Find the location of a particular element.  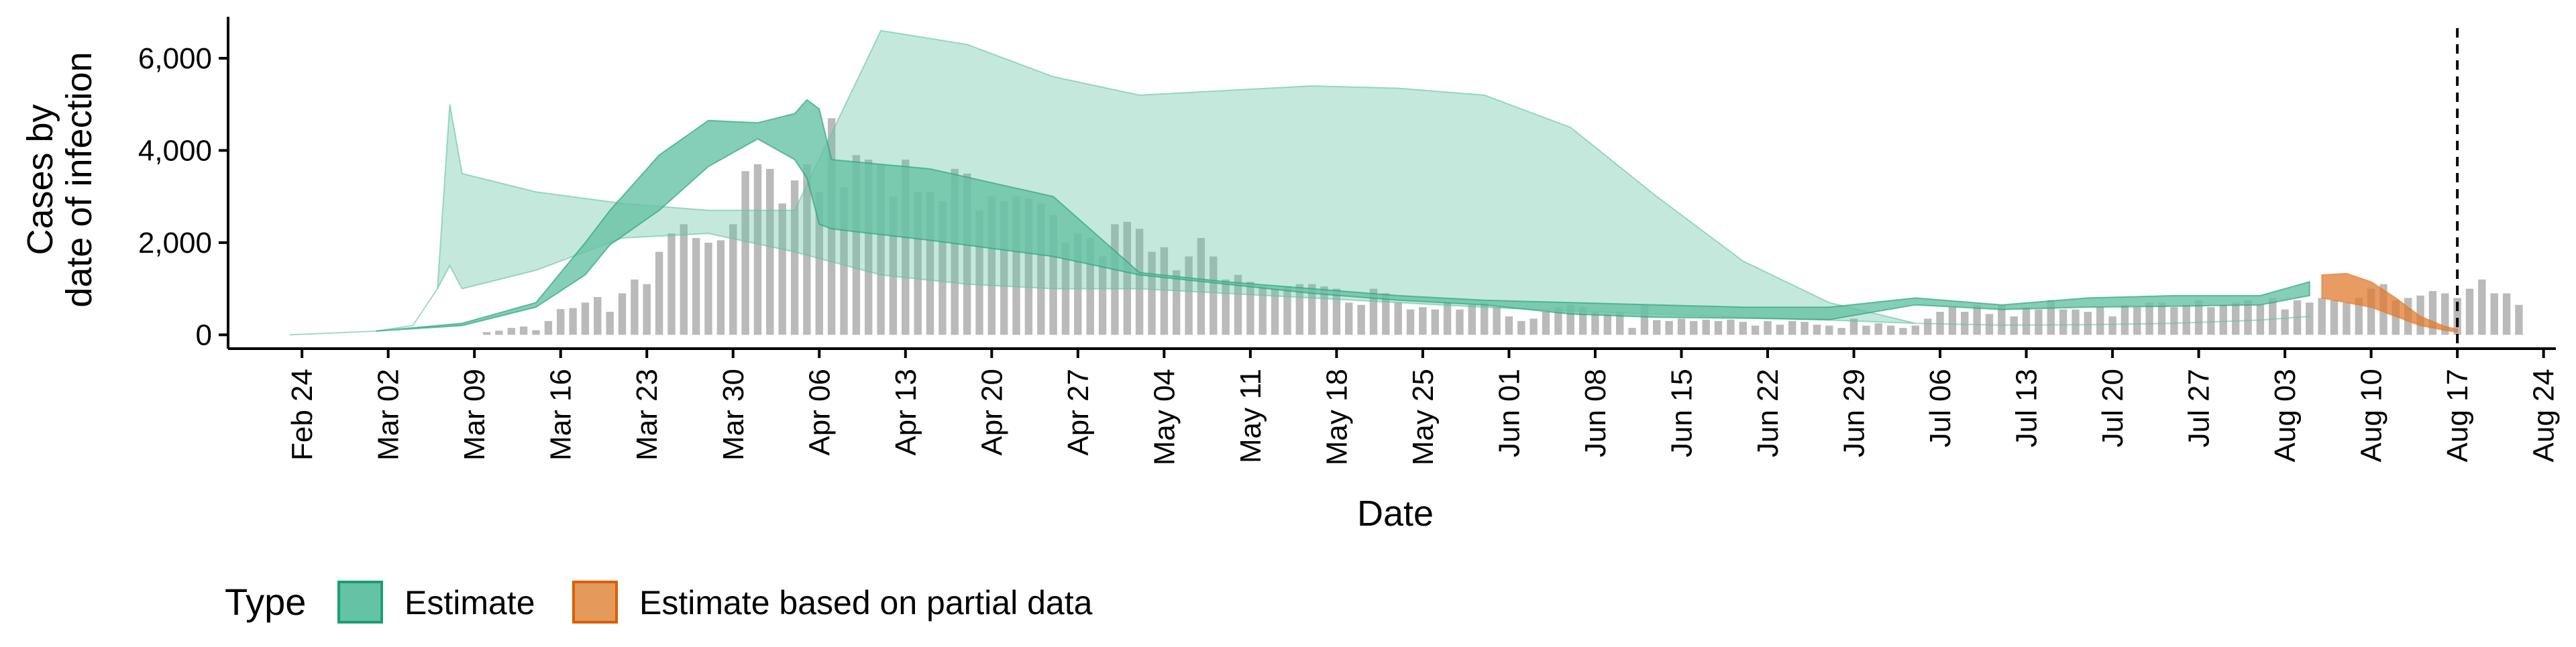

y-tick-label: 6,000 is located at coordinates (175, 59).